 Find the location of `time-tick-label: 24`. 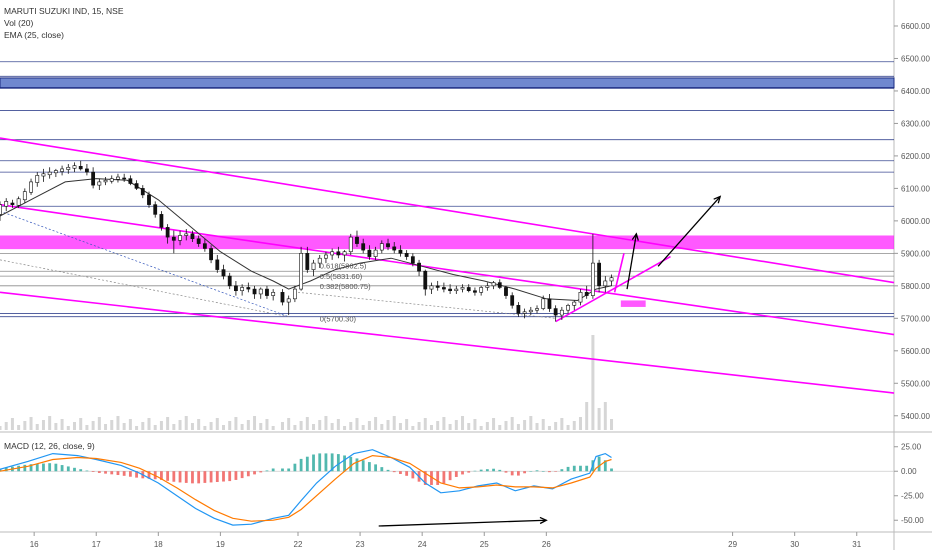

time-tick-label: 24 is located at coordinates (422, 544).